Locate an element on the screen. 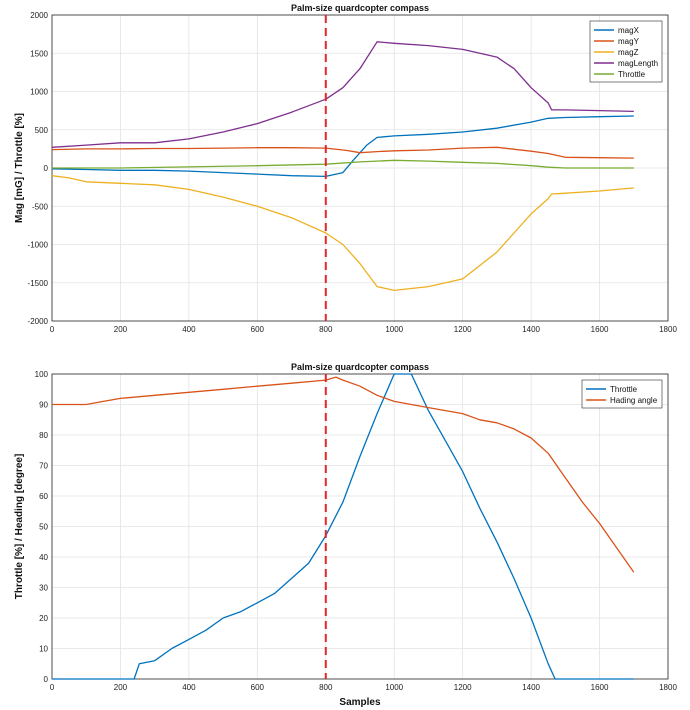 The height and width of the screenshot is (710, 690). y-tick-label-0-5: 500 is located at coordinates (42, 130).